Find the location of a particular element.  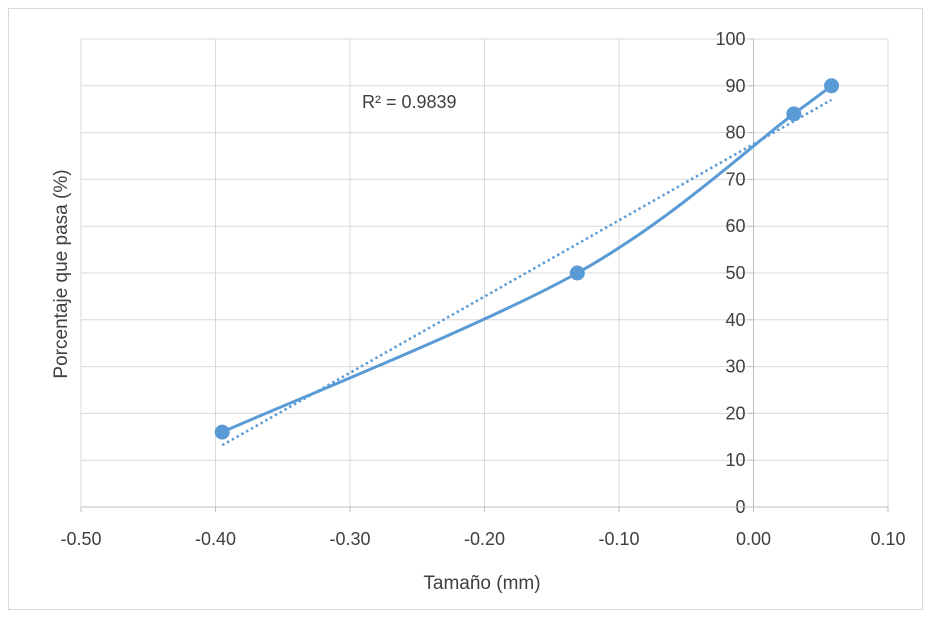

y-axis-title: Porcentaje que pasa (%) is located at coordinates (61, 273).